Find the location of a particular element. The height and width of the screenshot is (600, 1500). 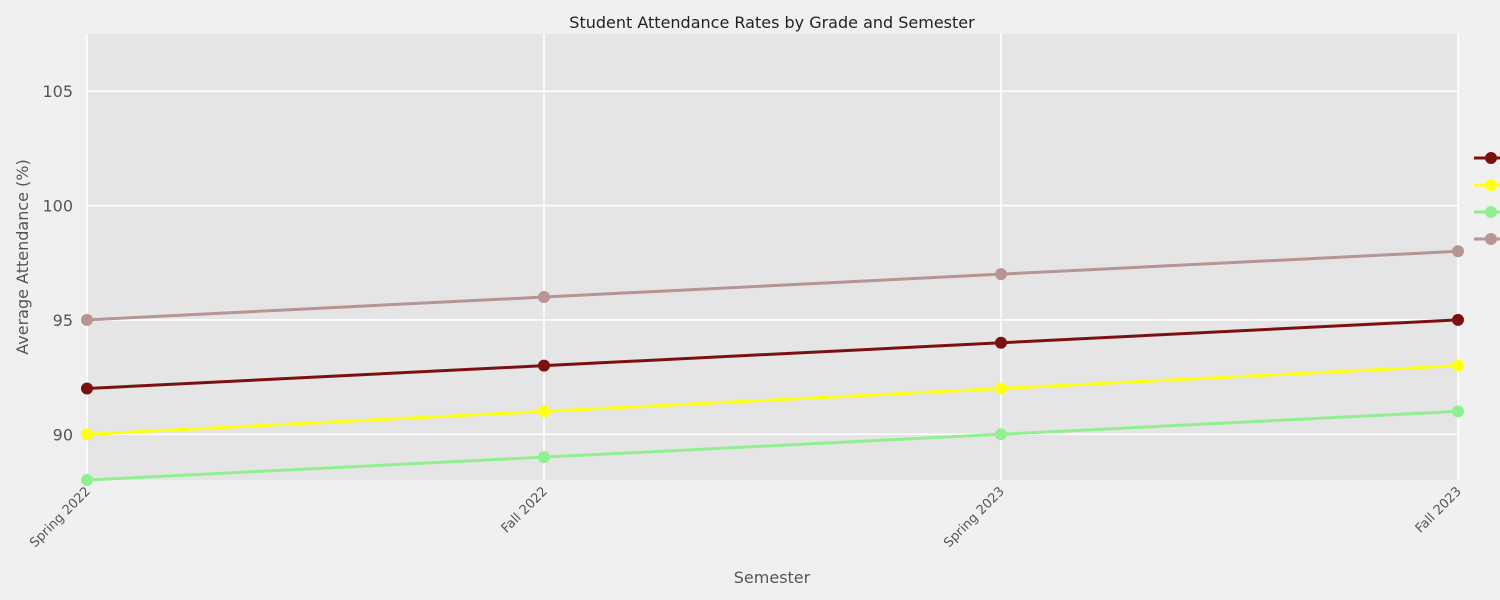

x-tick-label: Fall 2023 is located at coordinates (1439, 510).